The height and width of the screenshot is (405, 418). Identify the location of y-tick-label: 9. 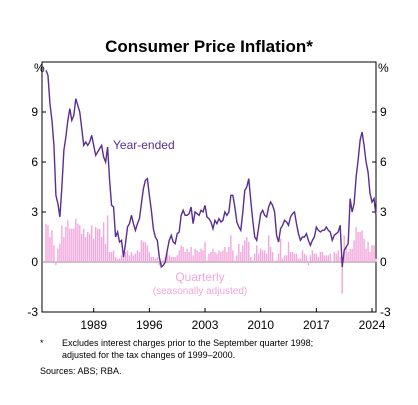
(34, 112).